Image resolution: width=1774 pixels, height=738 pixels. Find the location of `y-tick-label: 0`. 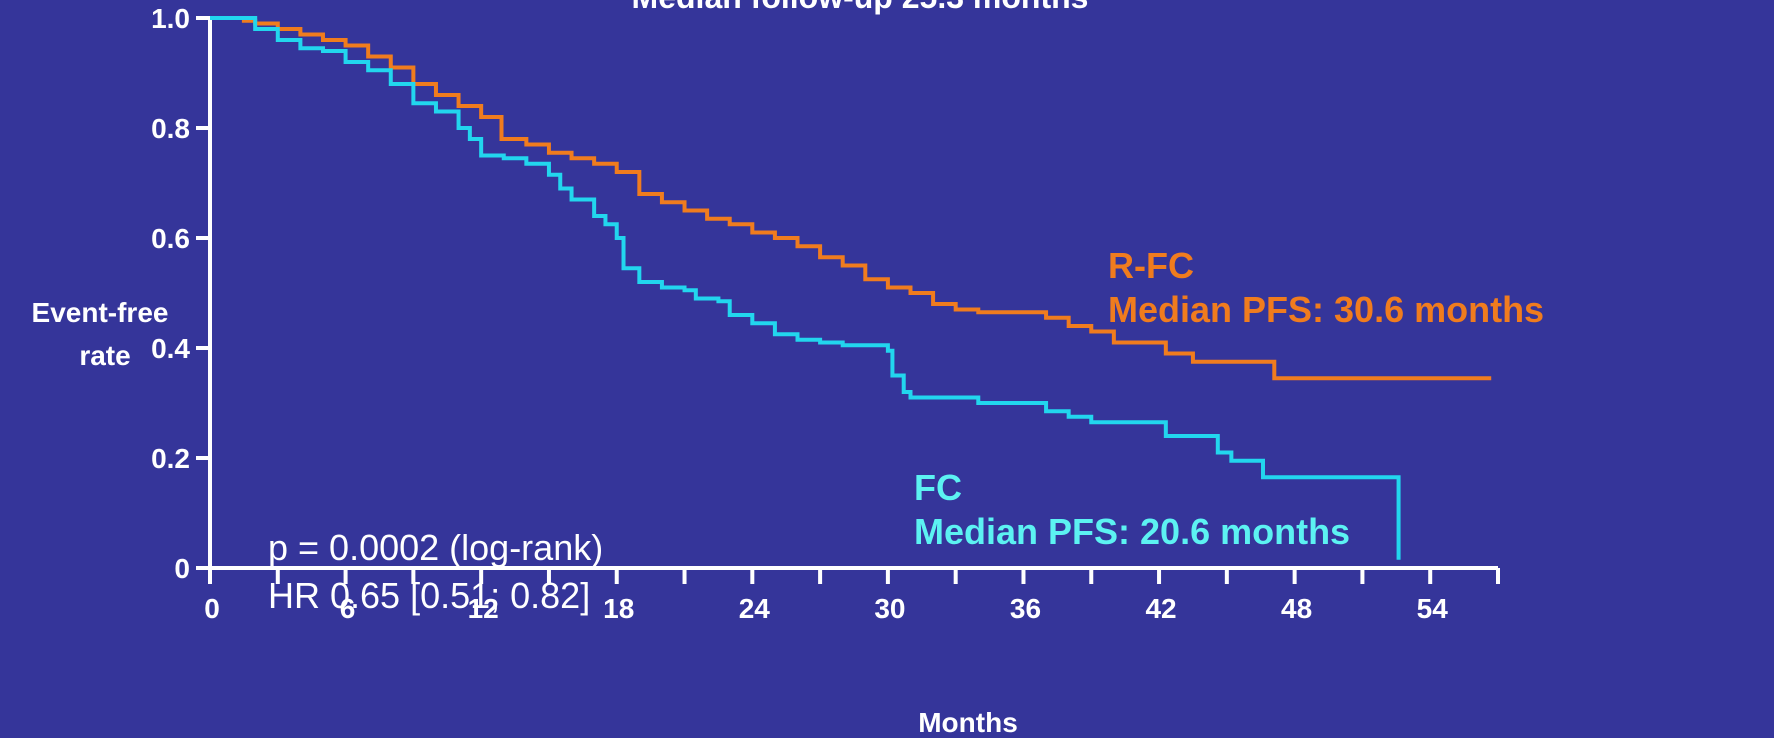

y-tick-label: 0 is located at coordinates (182, 568).